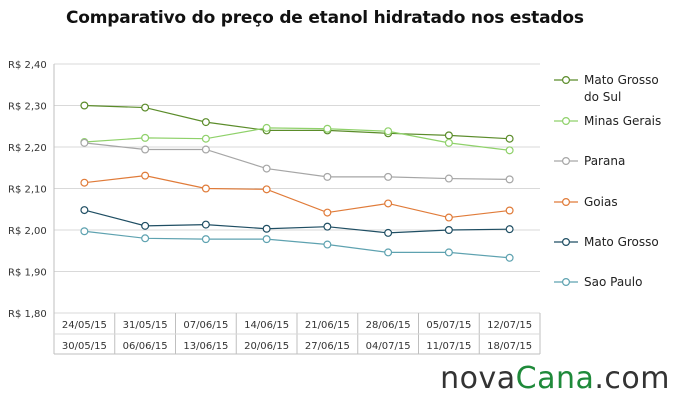  What do you see at coordinates (297, 244) in the screenshot?
I see `series-line-sao-paulo` at bounding box center [297, 244].